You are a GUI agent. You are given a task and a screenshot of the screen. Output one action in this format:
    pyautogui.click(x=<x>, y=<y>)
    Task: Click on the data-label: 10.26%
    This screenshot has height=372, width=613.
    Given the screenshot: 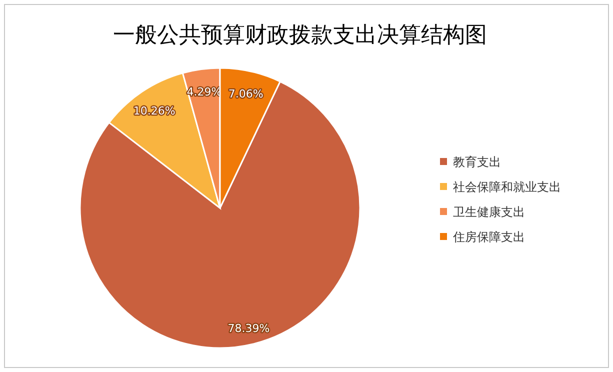 What is the action you would take?
    pyautogui.click(x=154, y=111)
    